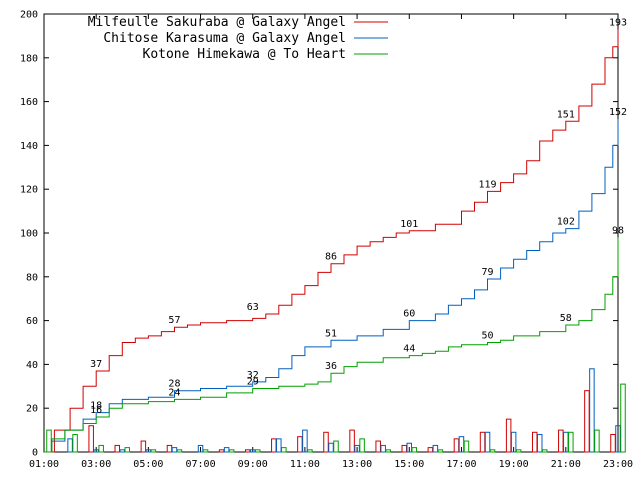 The height and width of the screenshot is (480, 640). What do you see at coordinates (461, 464) in the screenshot?
I see `x-tick-label: 17:00` at bounding box center [461, 464].